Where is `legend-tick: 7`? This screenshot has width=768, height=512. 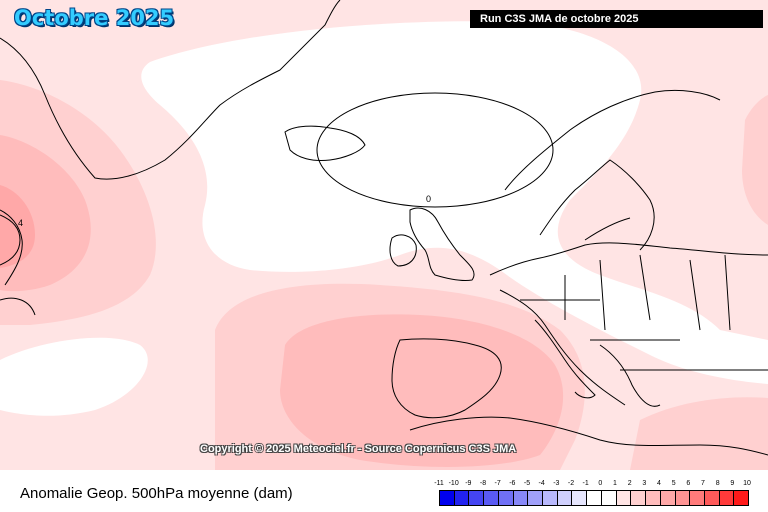
legend-tick: 7 is located at coordinates (703, 483).